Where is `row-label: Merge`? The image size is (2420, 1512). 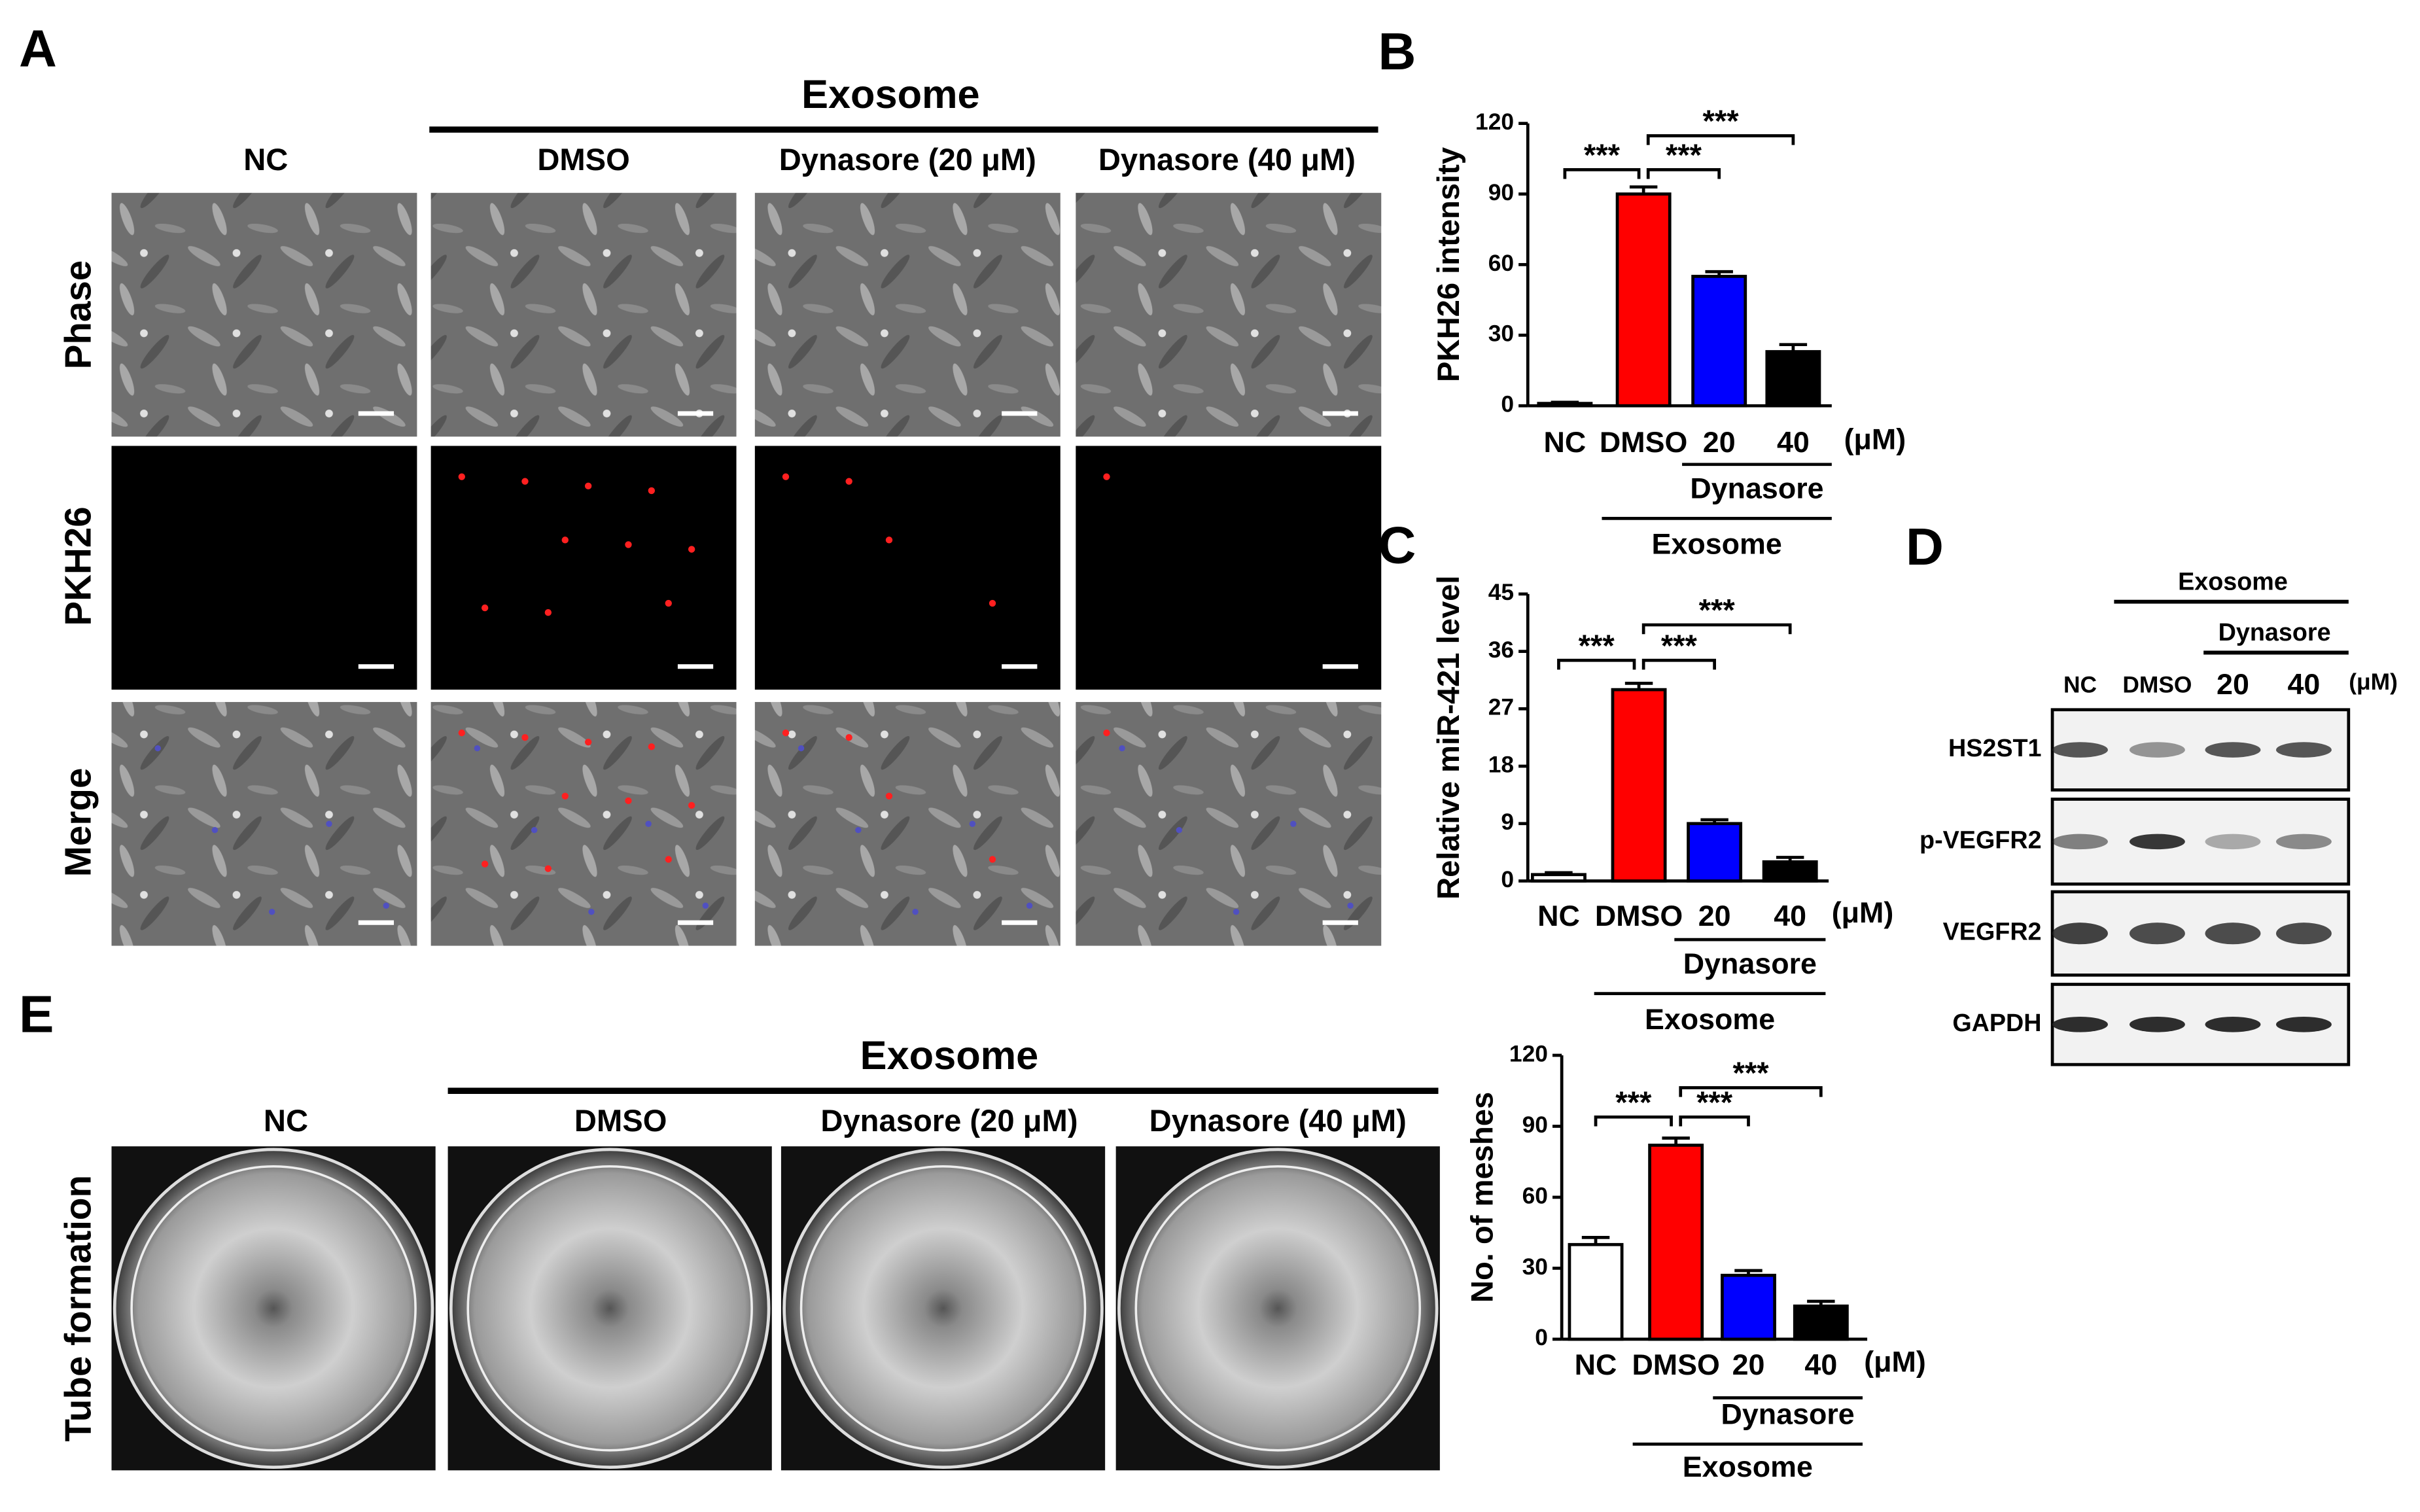 row-label: Merge is located at coordinates (77, 822).